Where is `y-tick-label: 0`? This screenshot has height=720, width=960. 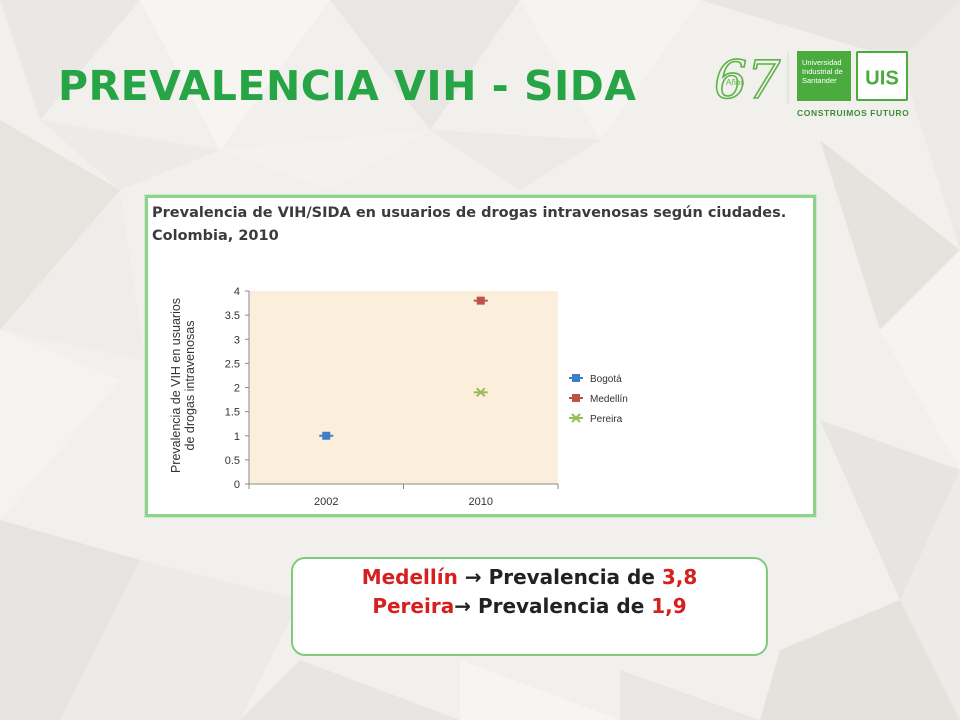
y-tick-label: 0 is located at coordinates (237, 485).